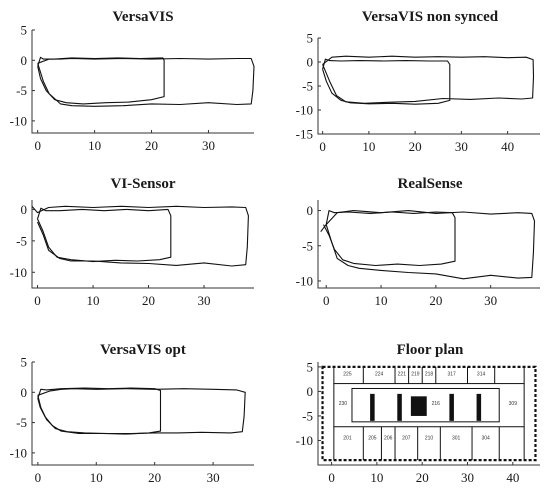 This screenshot has height=493, width=550. Describe the element at coordinates (142, 184) in the screenshot. I see `panel-title: VI-Sensor` at that location.